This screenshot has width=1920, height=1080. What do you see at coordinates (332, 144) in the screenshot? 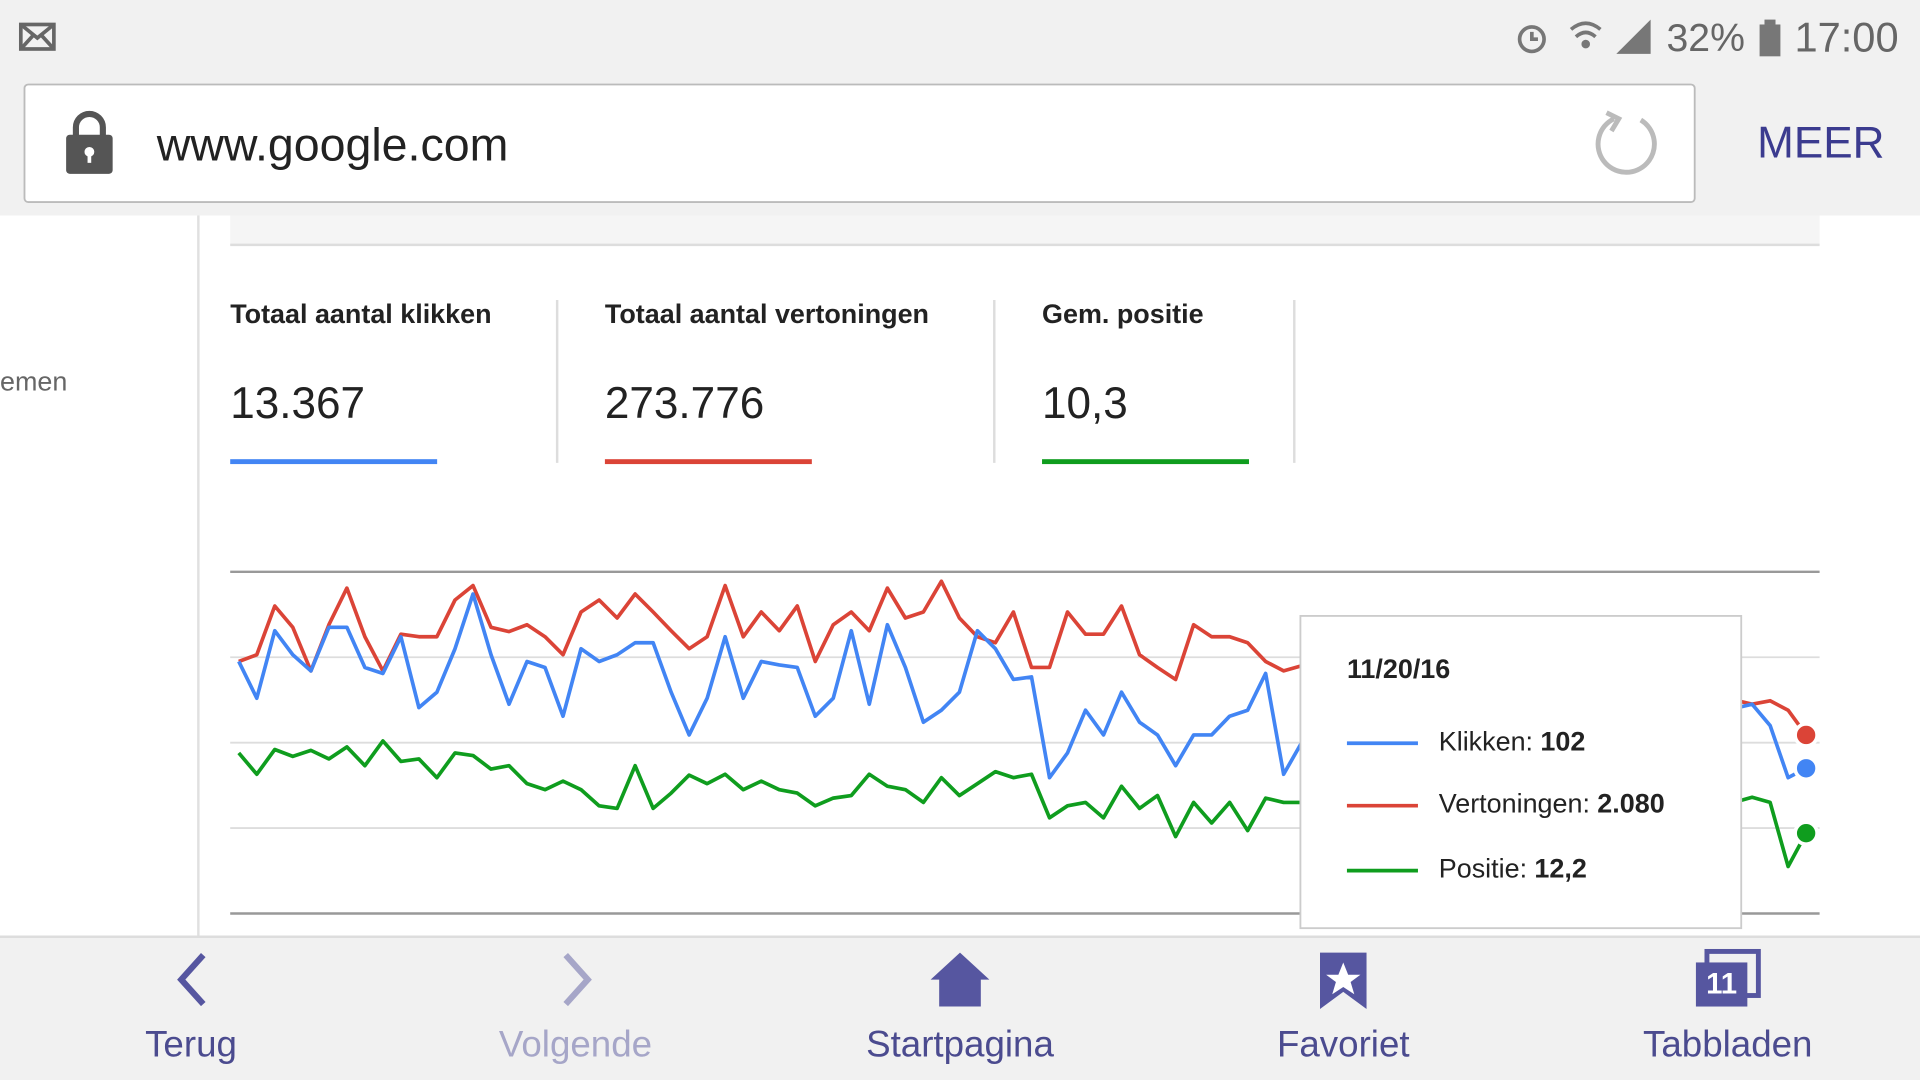
I see `url: www.google.com` at bounding box center [332, 144].